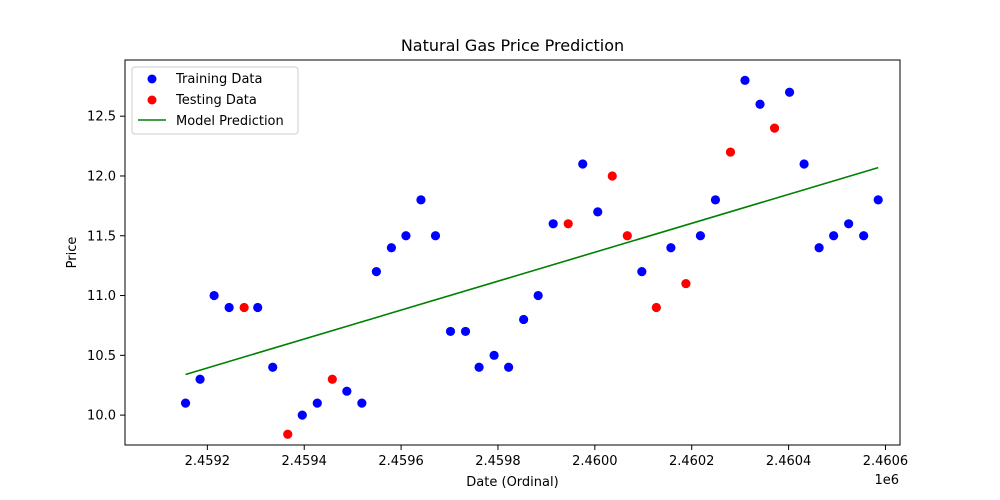  Describe the element at coordinates (101, 296) in the screenshot. I see `y-tick-label: 11.0` at that location.